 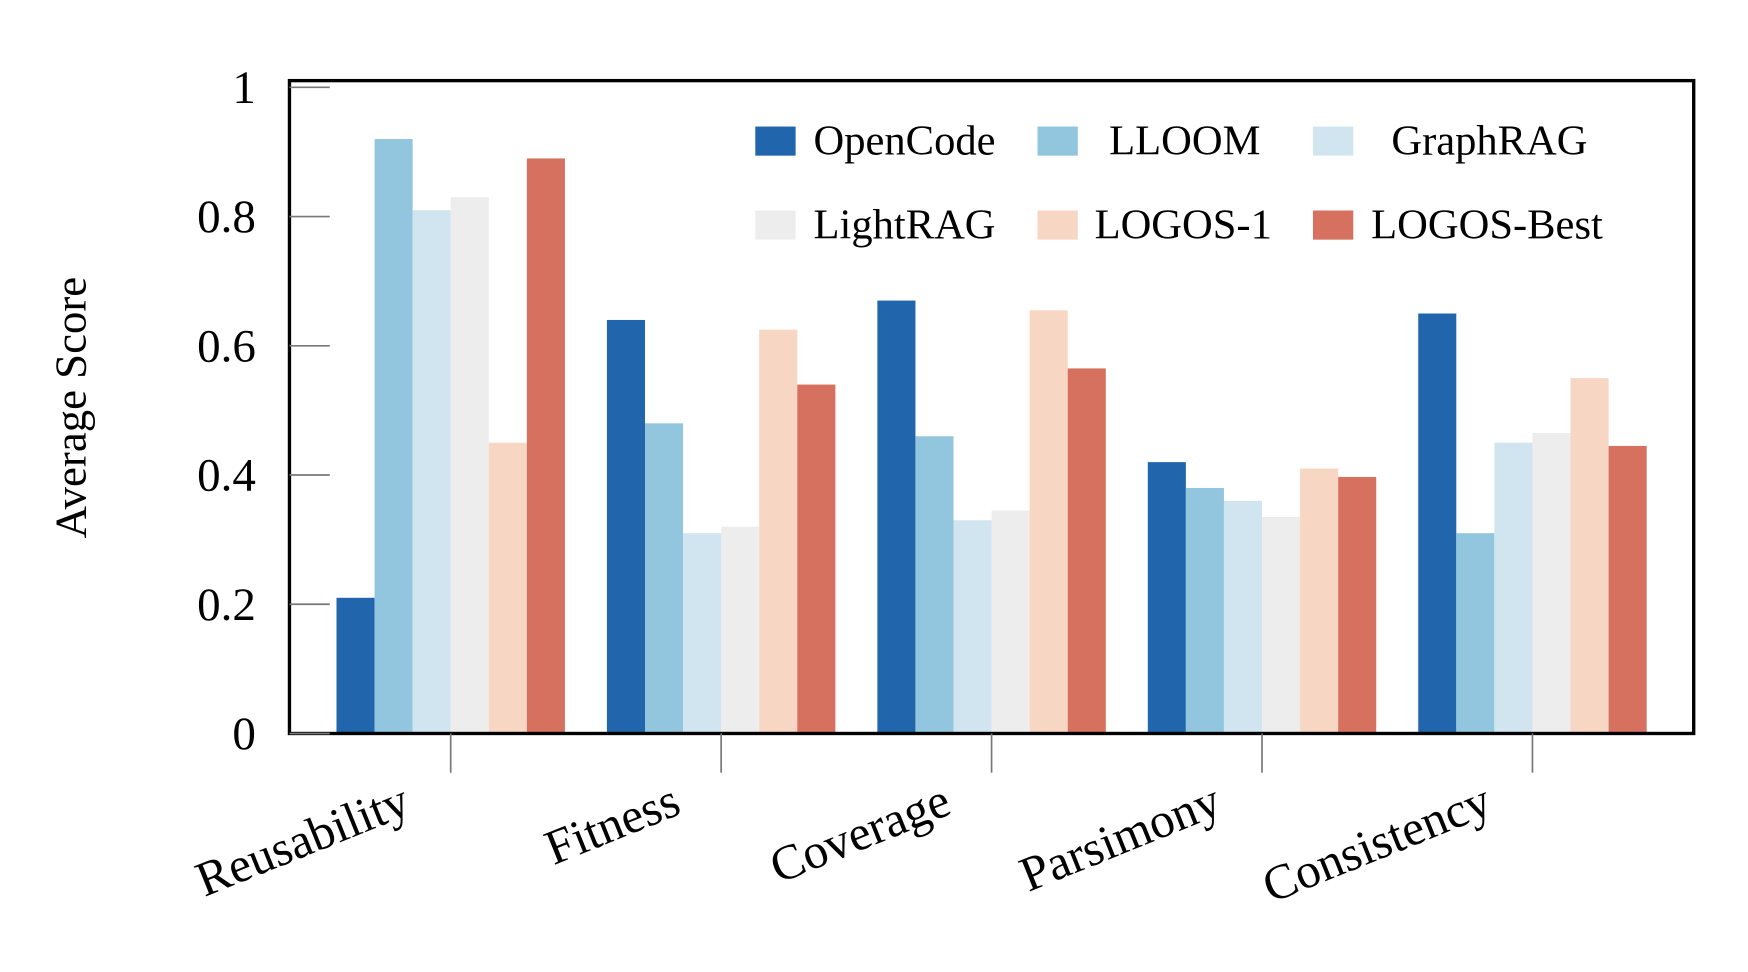 What do you see at coordinates (226, 476) in the screenshot?
I see `y-tick-label: 0.4` at bounding box center [226, 476].